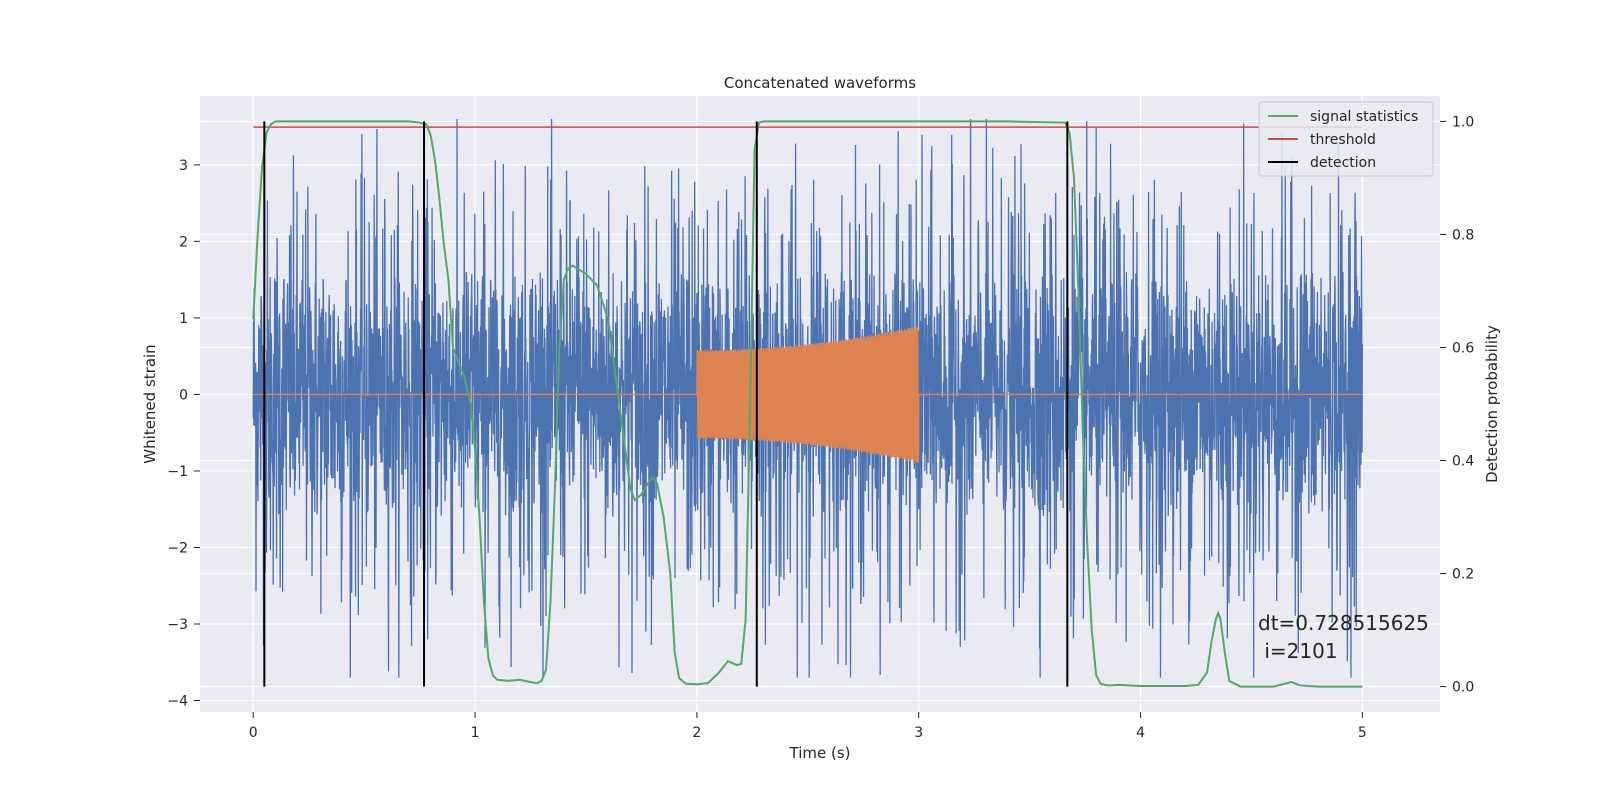 The width and height of the screenshot is (1600, 800). I want to click on x-tick-label-3: 3, so click(918, 733).